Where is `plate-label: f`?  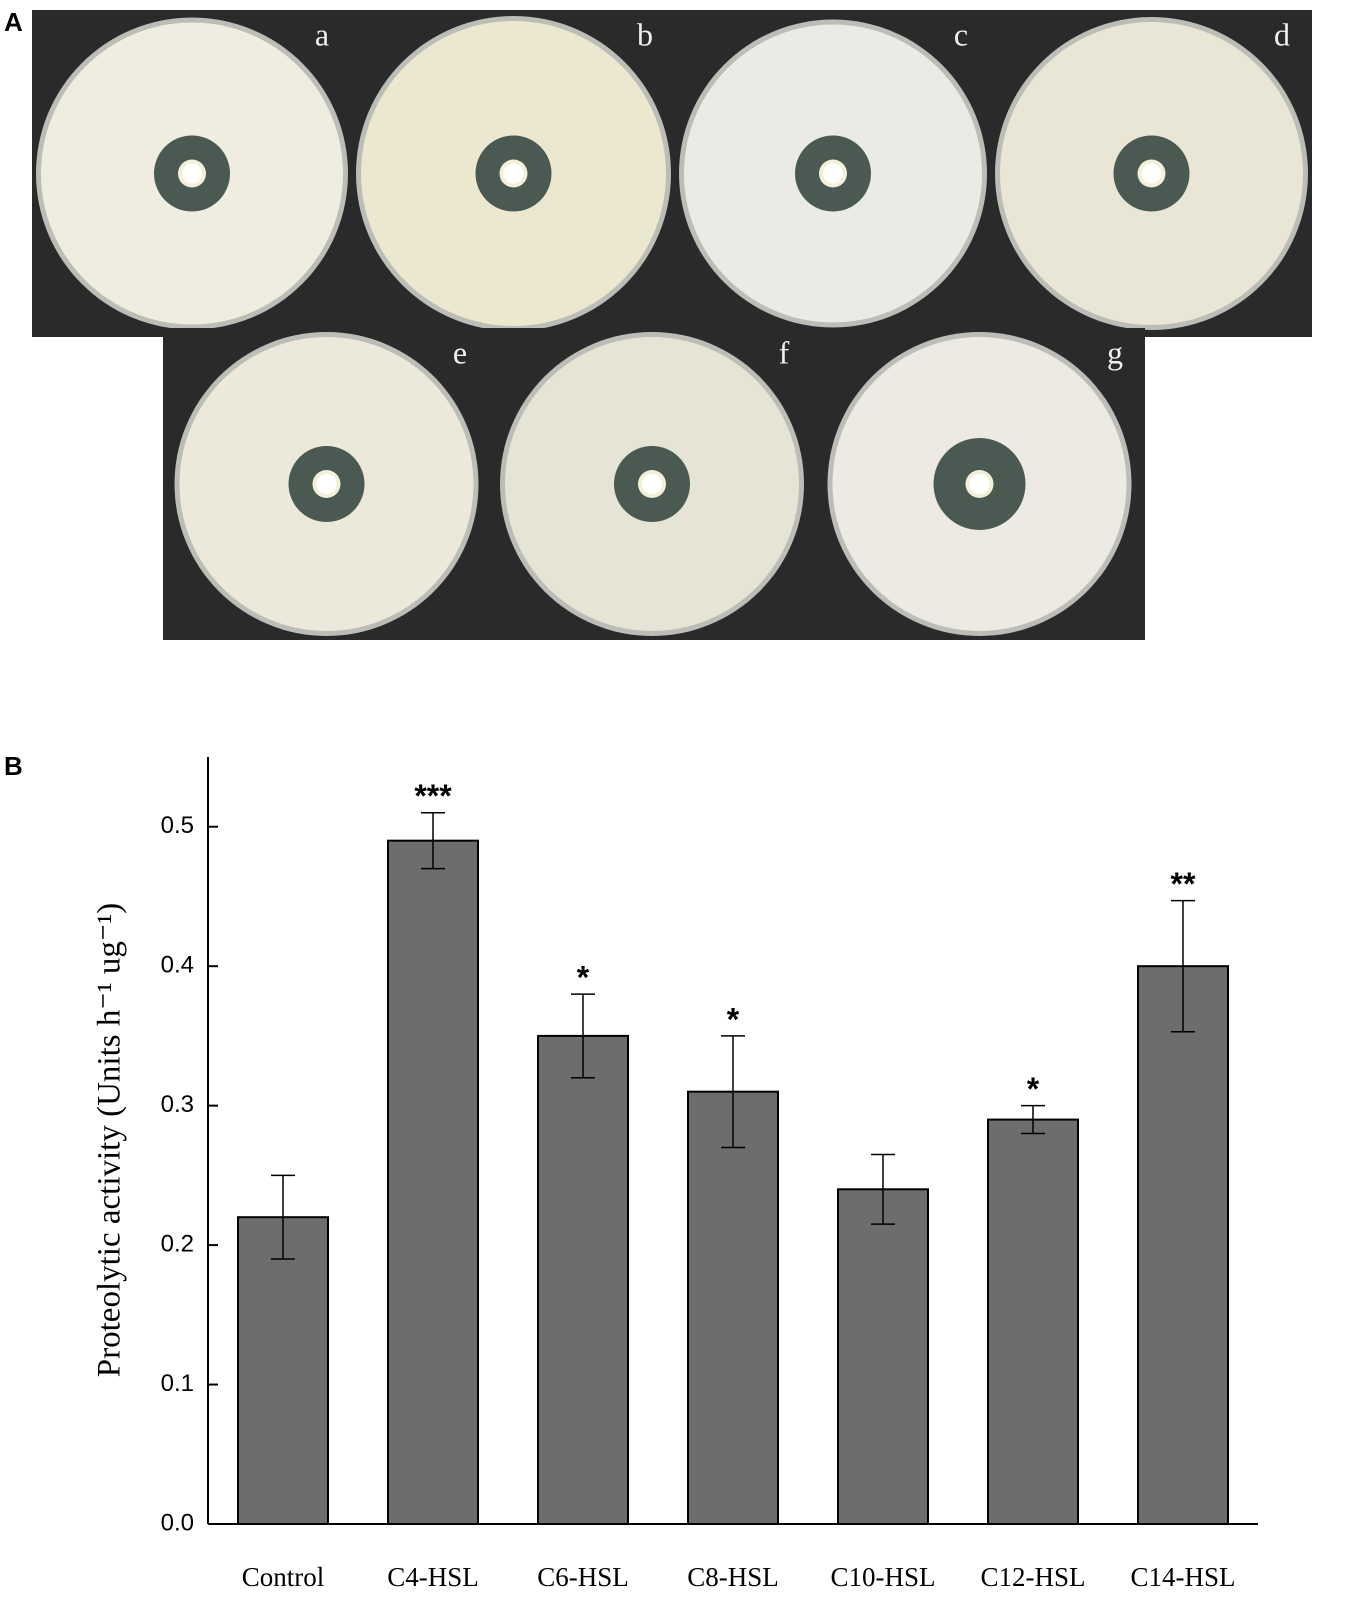
plate-label: f is located at coordinates (784, 352).